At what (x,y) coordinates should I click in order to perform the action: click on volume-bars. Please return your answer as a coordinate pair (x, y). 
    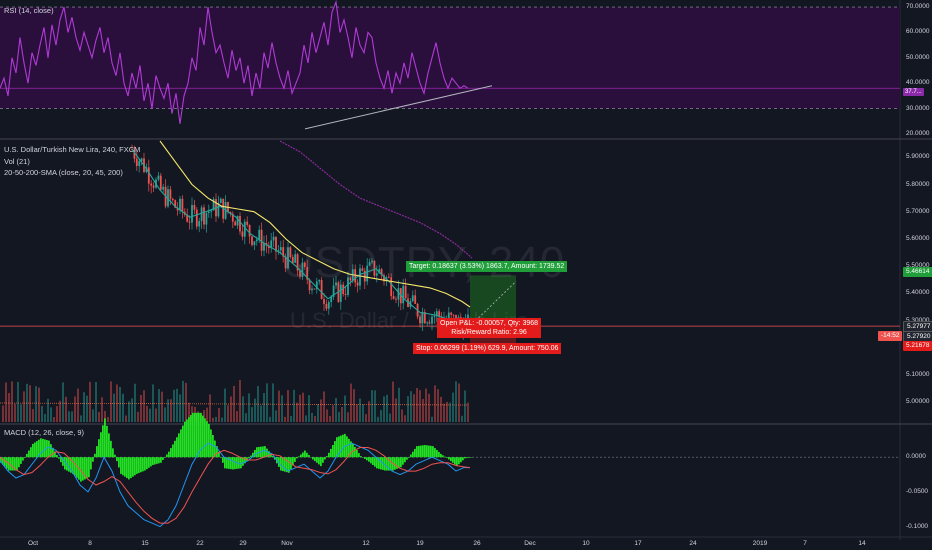
    Looking at the image, I should click on (234, 401).